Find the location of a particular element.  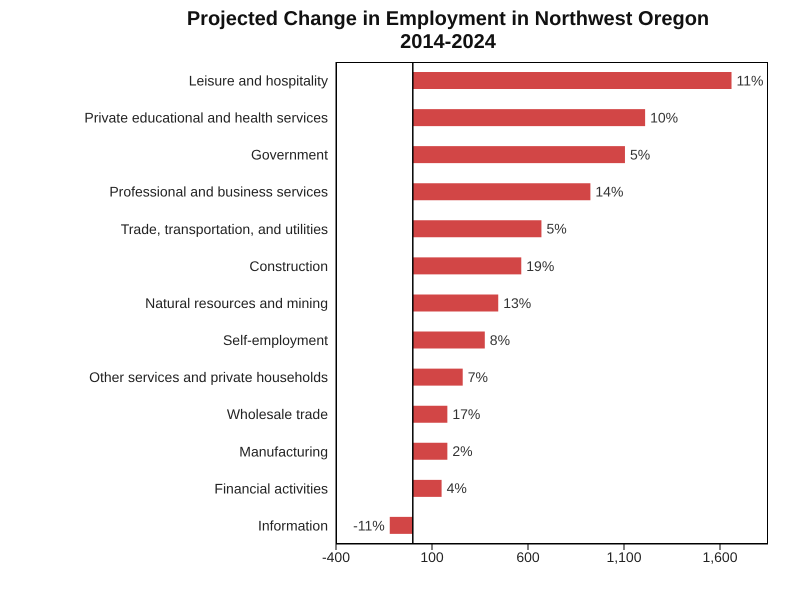

annotation: 7% is located at coordinates (478, 377).